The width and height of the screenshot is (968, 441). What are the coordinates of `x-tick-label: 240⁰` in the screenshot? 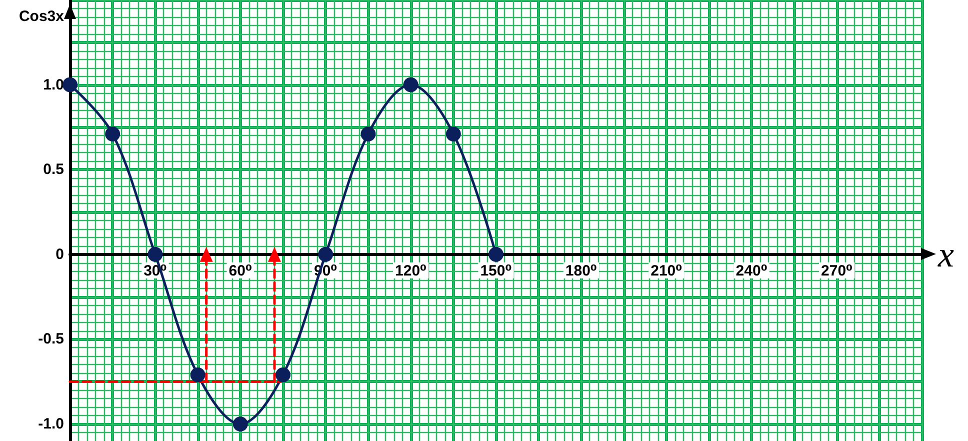 It's located at (752, 271).